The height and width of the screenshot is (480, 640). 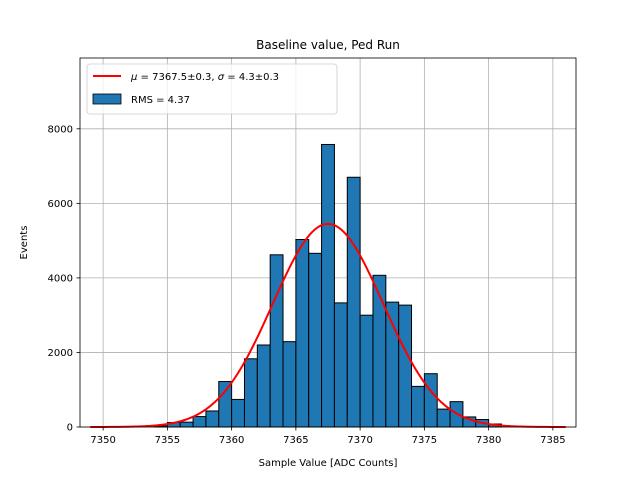 I want to click on legend-box, so click(x=212, y=89).